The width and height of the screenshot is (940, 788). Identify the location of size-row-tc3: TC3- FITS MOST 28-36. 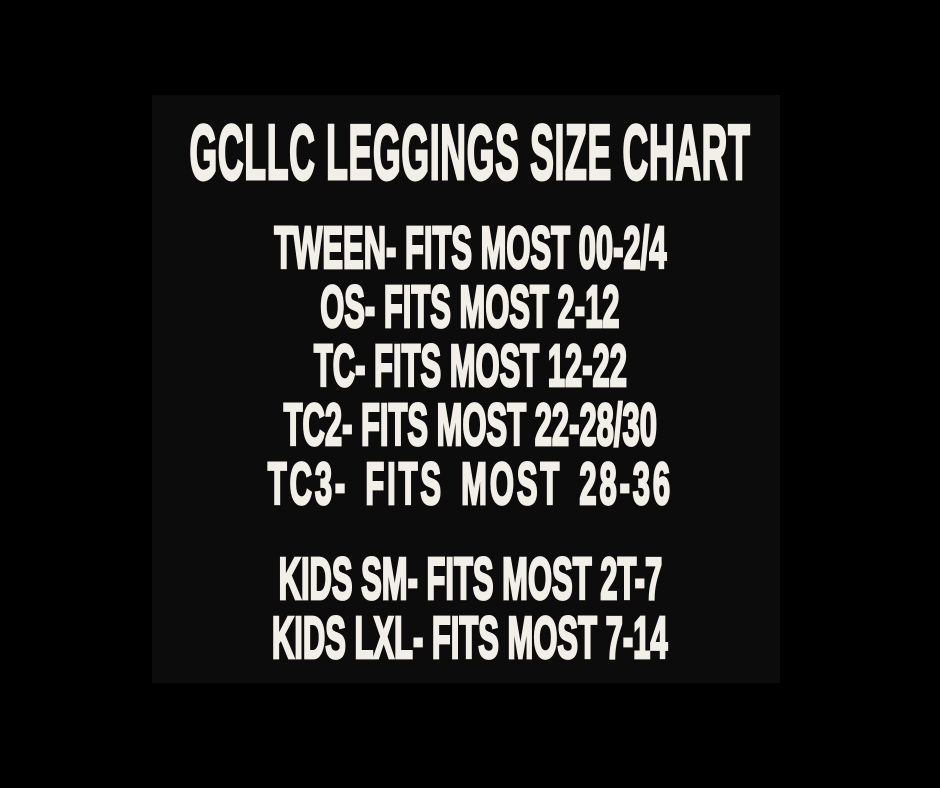
(470, 484).